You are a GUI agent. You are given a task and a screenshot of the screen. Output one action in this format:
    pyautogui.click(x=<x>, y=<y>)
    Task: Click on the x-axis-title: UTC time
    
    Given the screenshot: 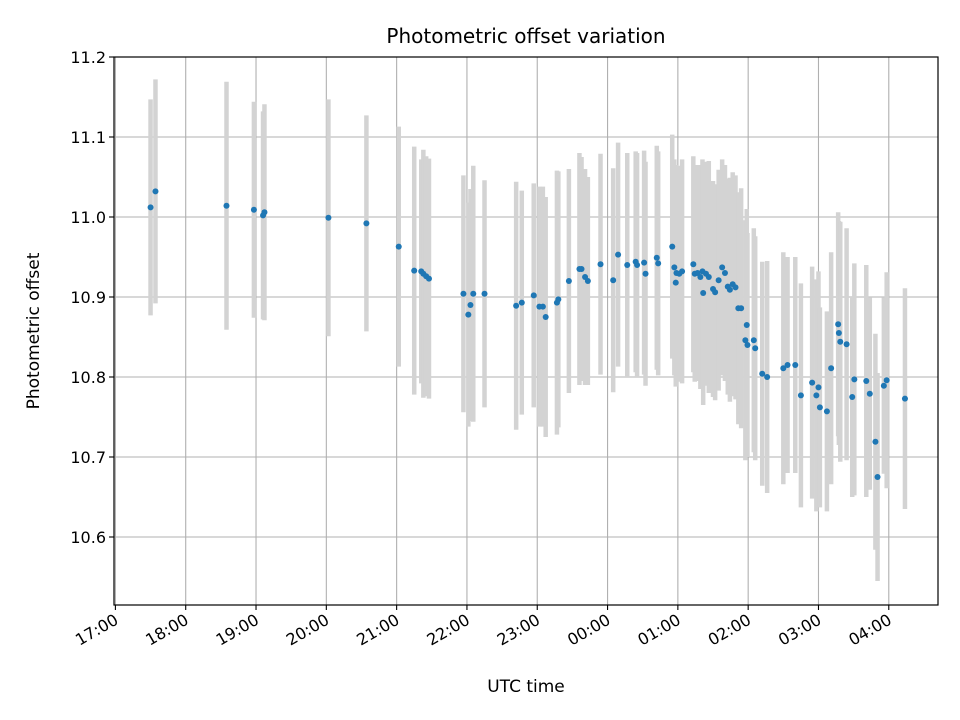 What is the action you would take?
    pyautogui.click(x=526, y=687)
    